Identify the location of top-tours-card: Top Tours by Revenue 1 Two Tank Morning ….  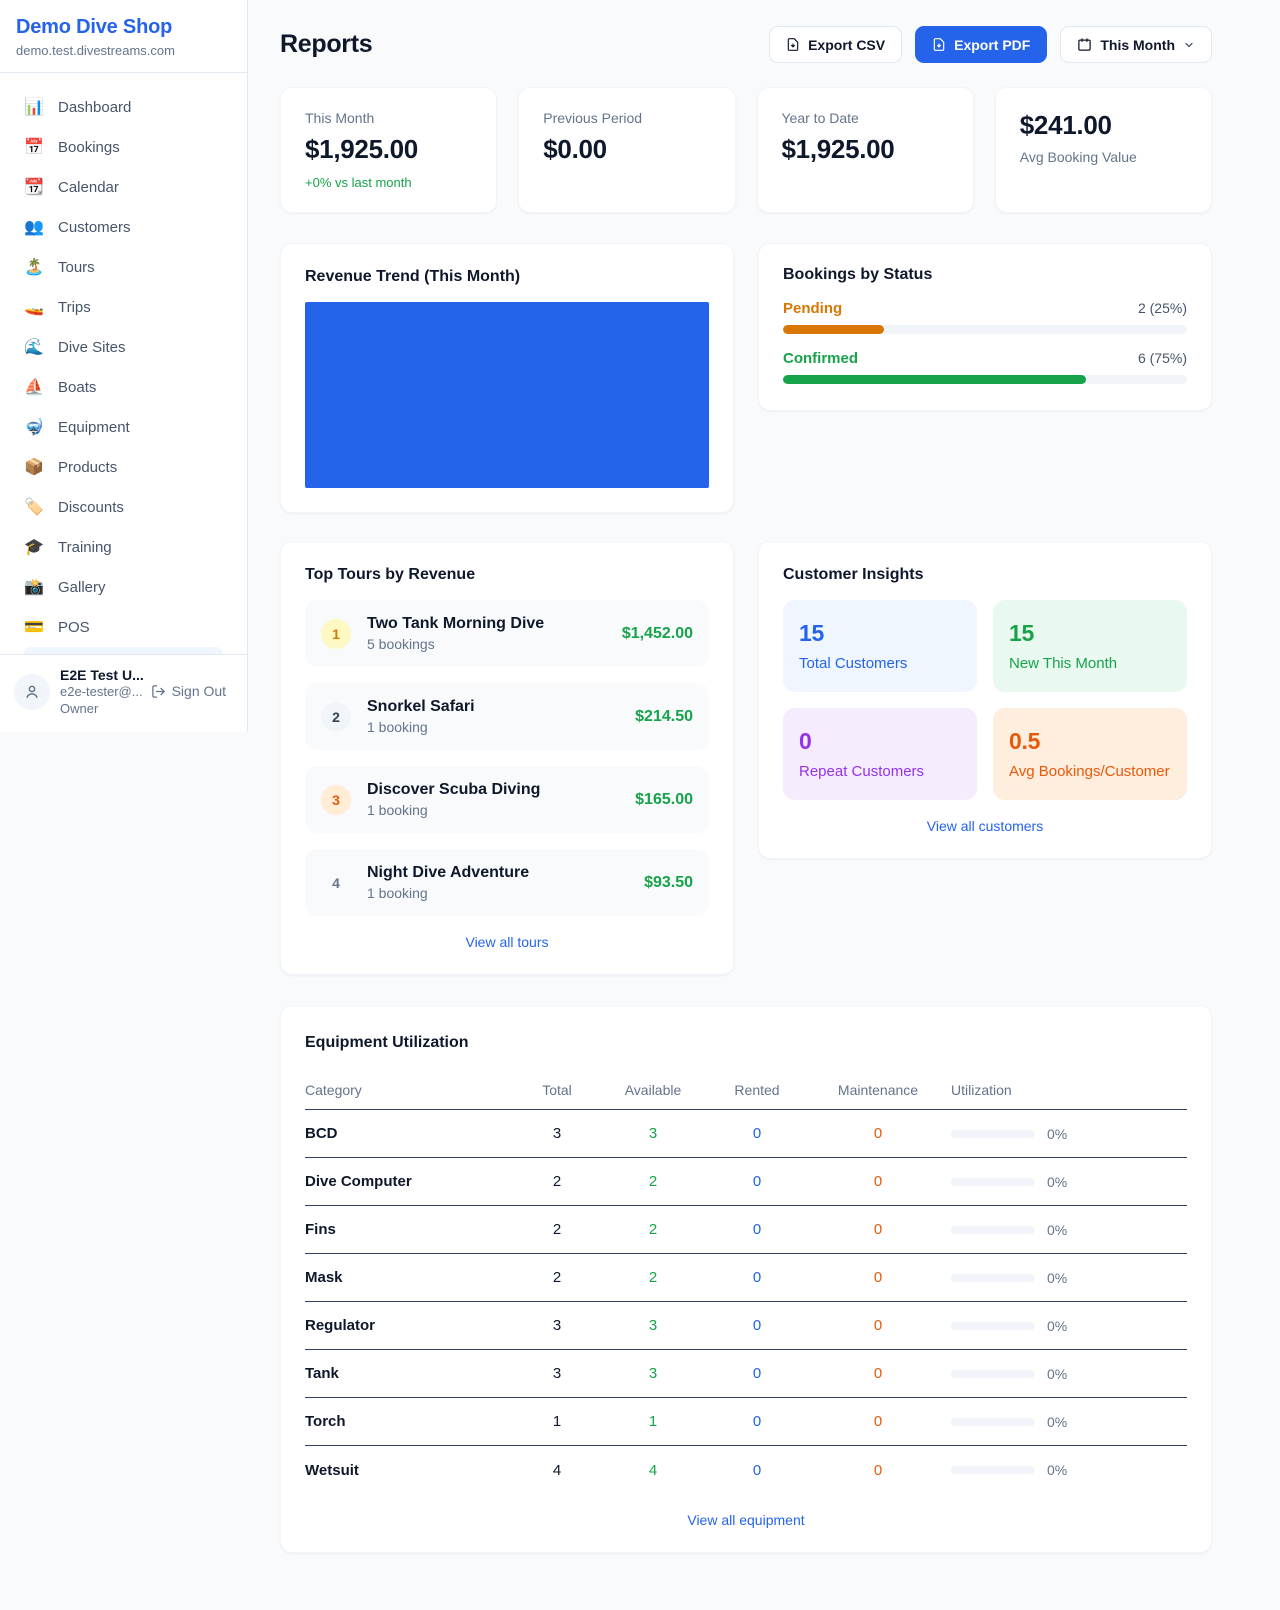
(507, 758).